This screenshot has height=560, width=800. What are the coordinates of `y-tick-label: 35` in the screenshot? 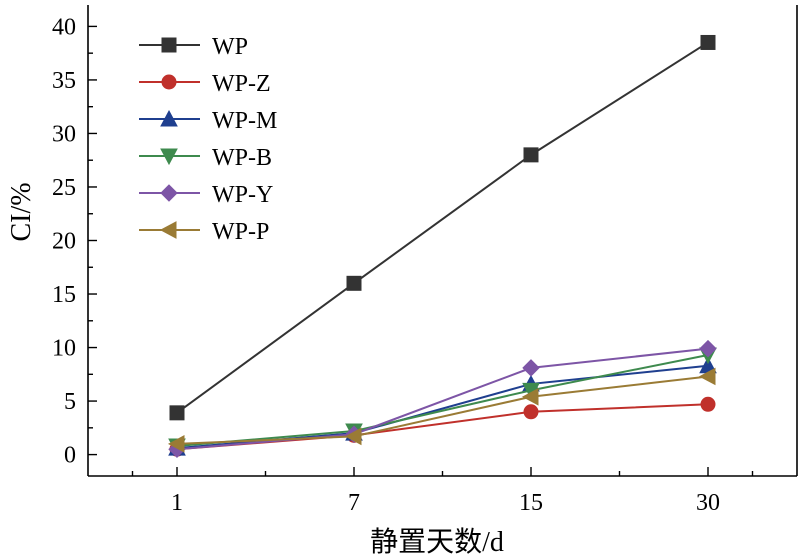 It's located at (64, 81).